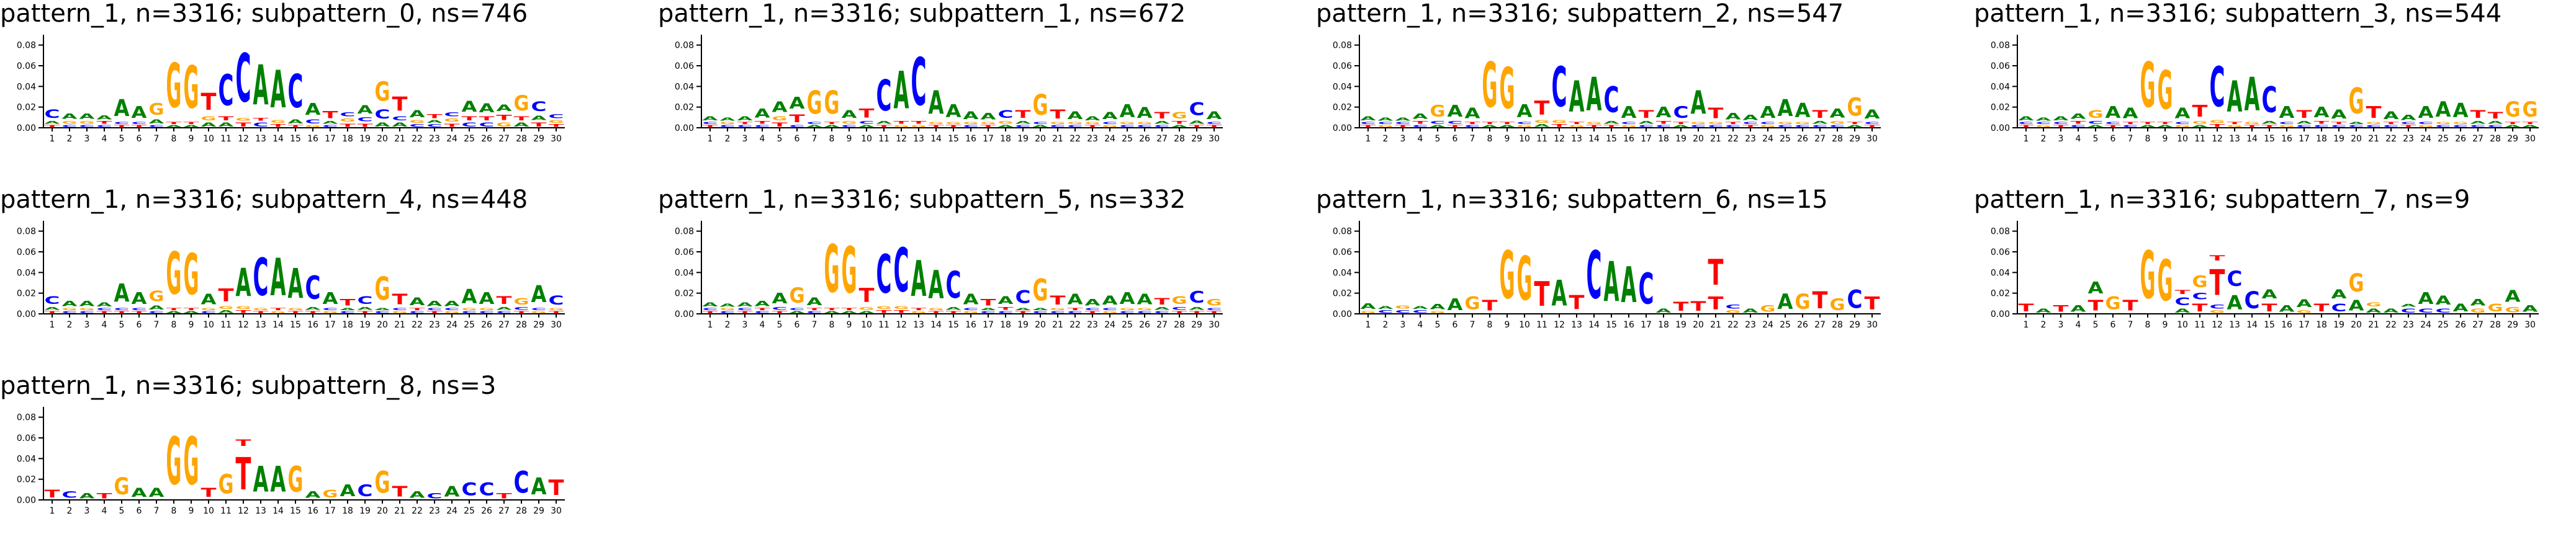 This screenshot has width=2576, height=552. I want to click on panel-title: pattern_1, n=3316; subpattern_5, ns=332, so click(922, 200).